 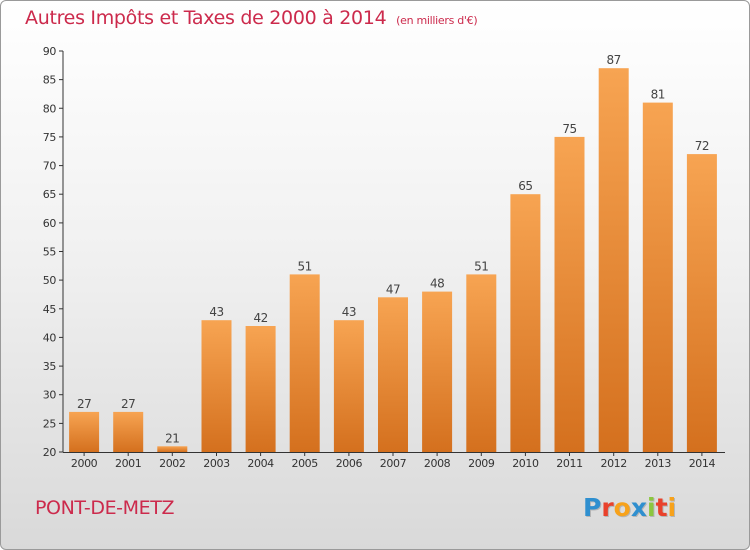 What do you see at coordinates (607, 507) in the screenshot?
I see `logo-letter: r` at bounding box center [607, 507].